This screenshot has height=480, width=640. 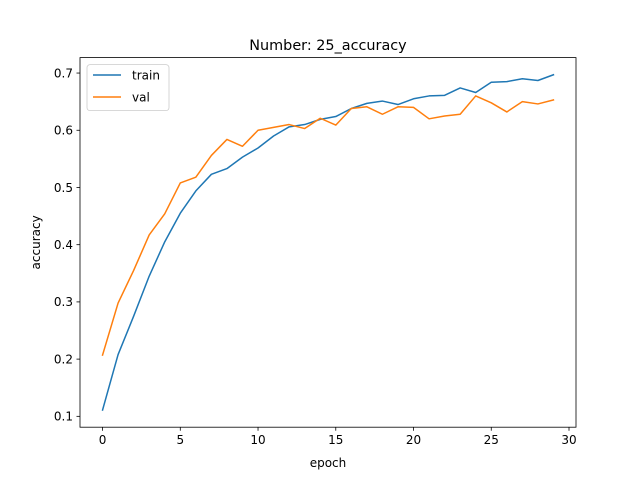 What do you see at coordinates (63, 245) in the screenshot?
I see `y-tick-label: 0.4` at bounding box center [63, 245].